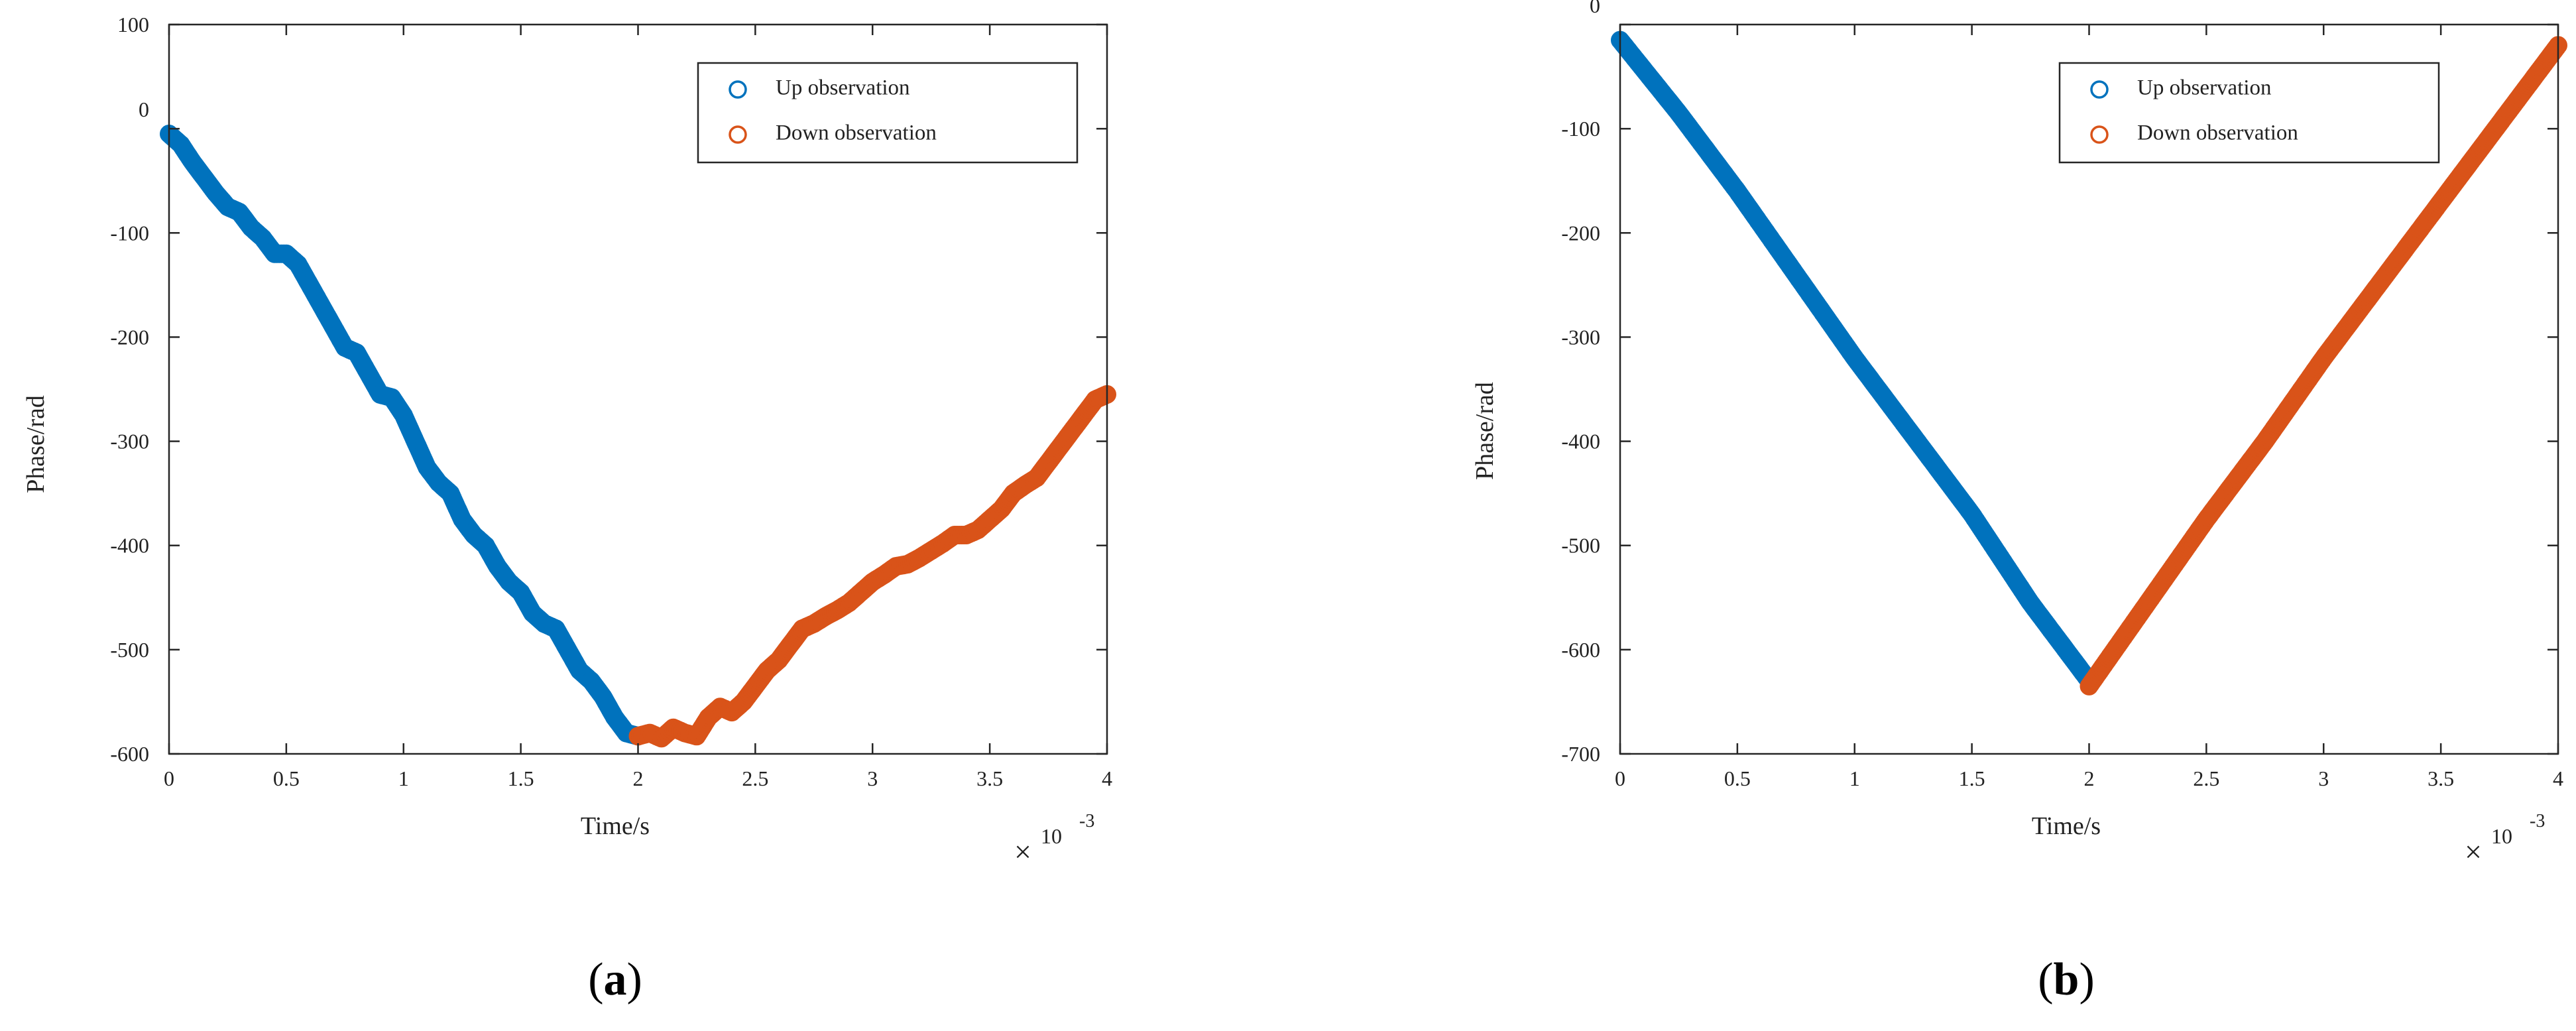 This screenshot has height=1031, width=2576. I want to click on x-axis-label-b: Time/s, so click(2066, 826).